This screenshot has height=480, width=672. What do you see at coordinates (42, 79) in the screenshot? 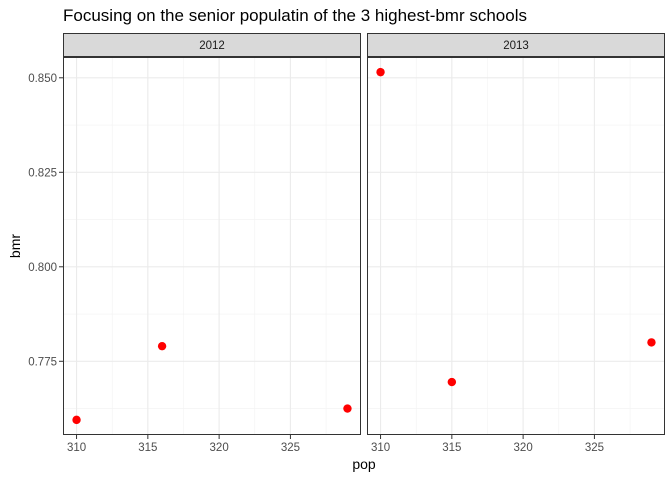
I see `y-tick-label: 0.850` at bounding box center [42, 79].